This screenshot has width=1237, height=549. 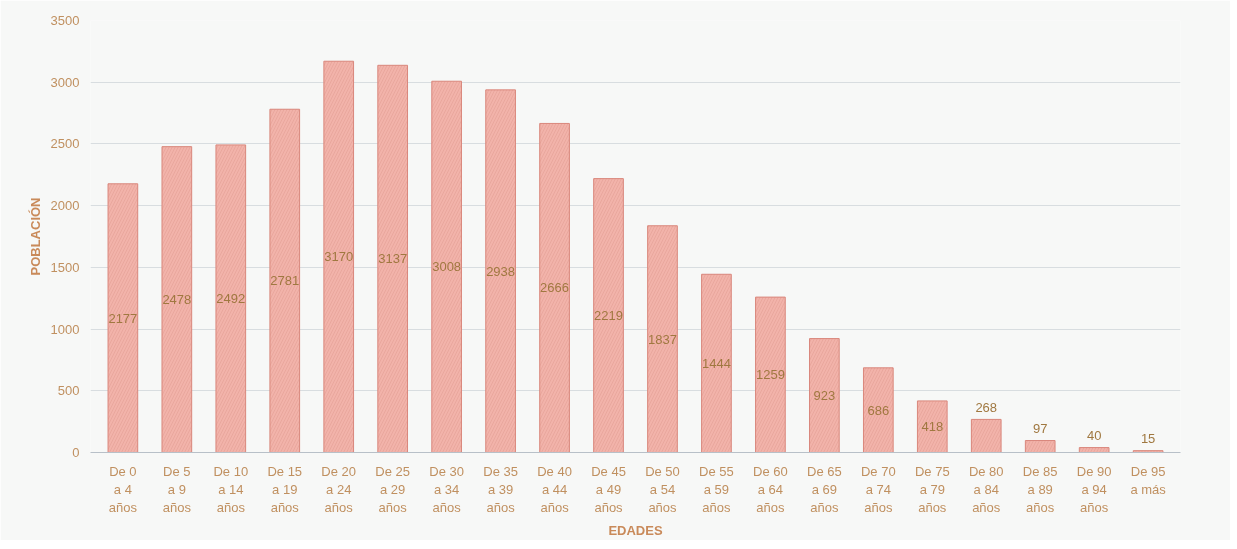 What do you see at coordinates (123, 318) in the screenshot?
I see `data-label: 2177` at bounding box center [123, 318].